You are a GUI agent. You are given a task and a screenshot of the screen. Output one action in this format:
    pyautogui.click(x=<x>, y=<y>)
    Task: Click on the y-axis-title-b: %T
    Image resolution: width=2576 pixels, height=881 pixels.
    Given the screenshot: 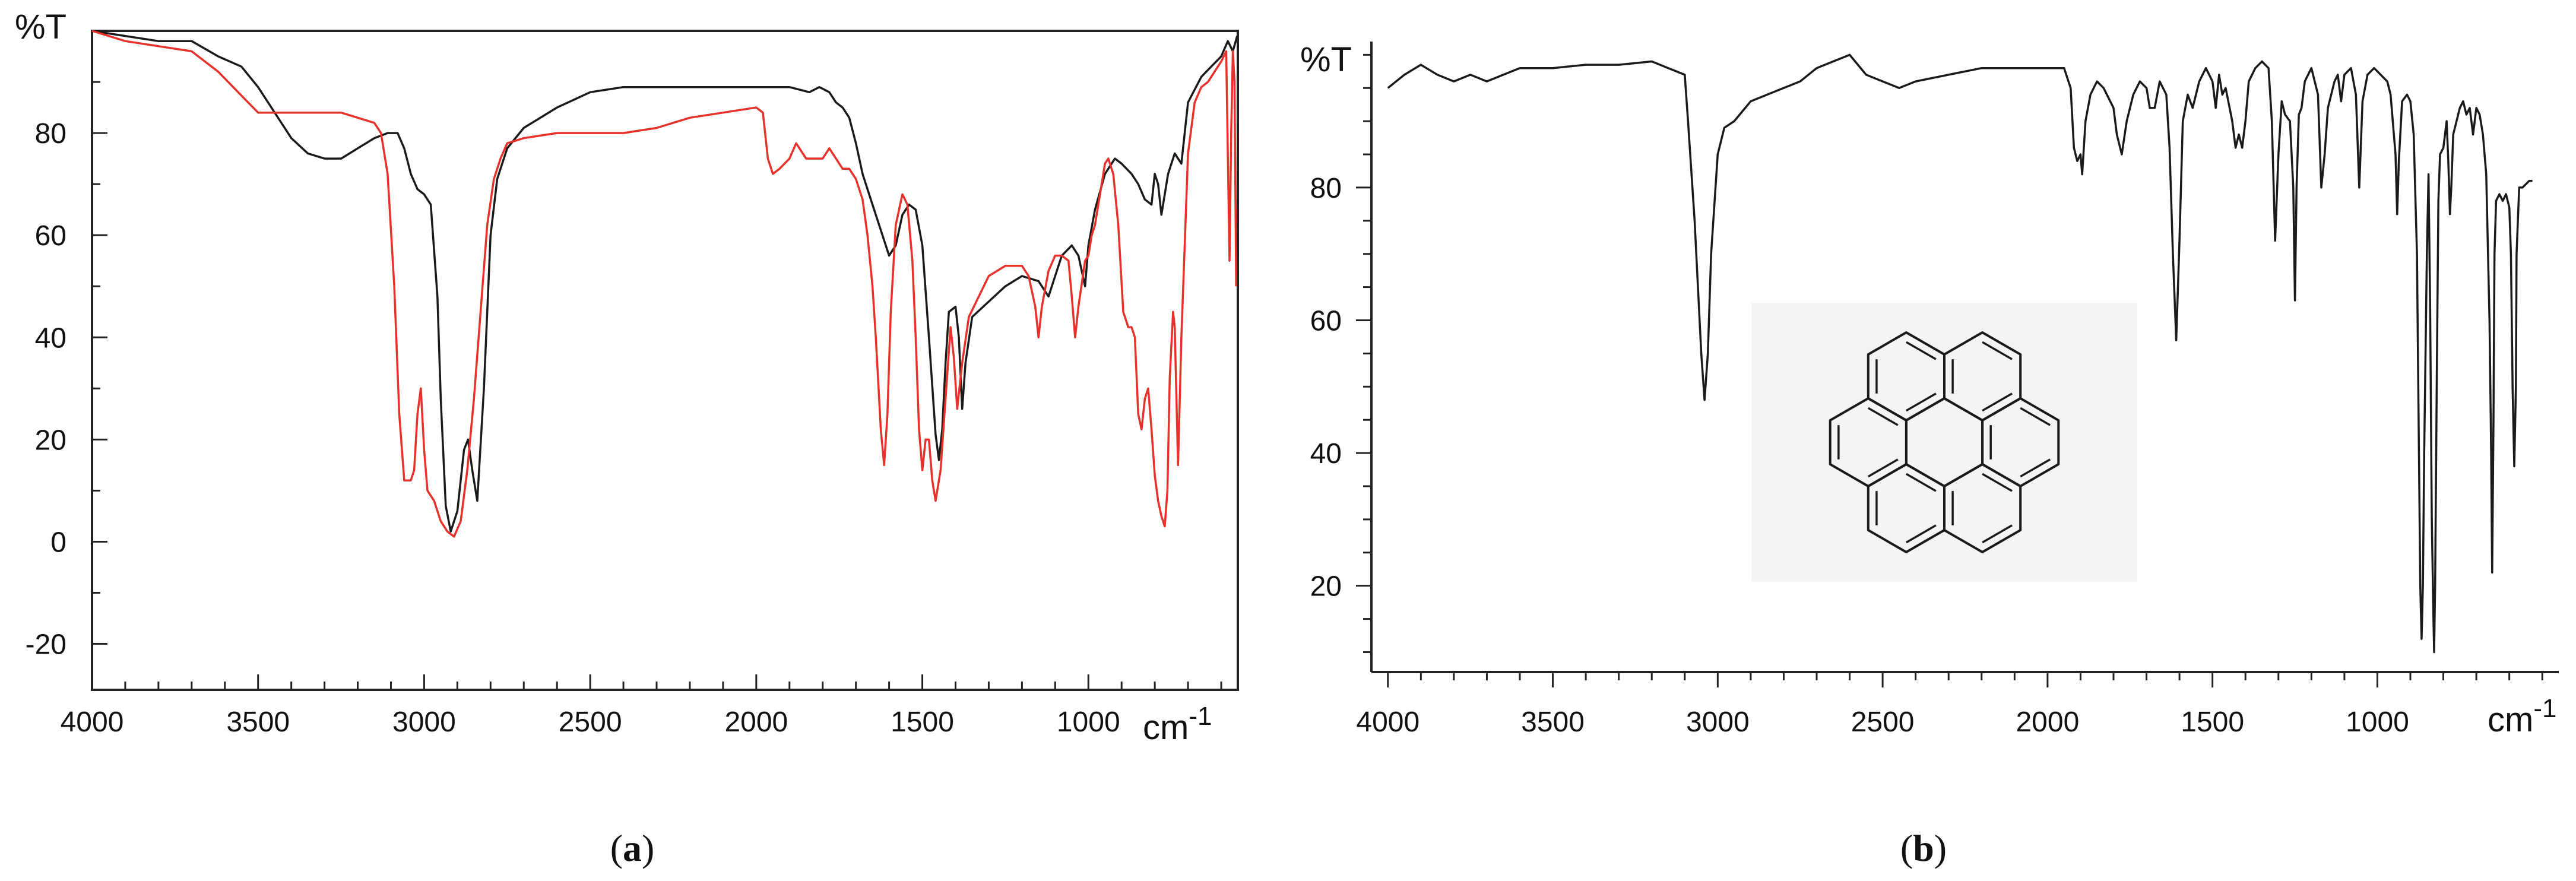 What is the action you would take?
    pyautogui.click(x=1326, y=60)
    